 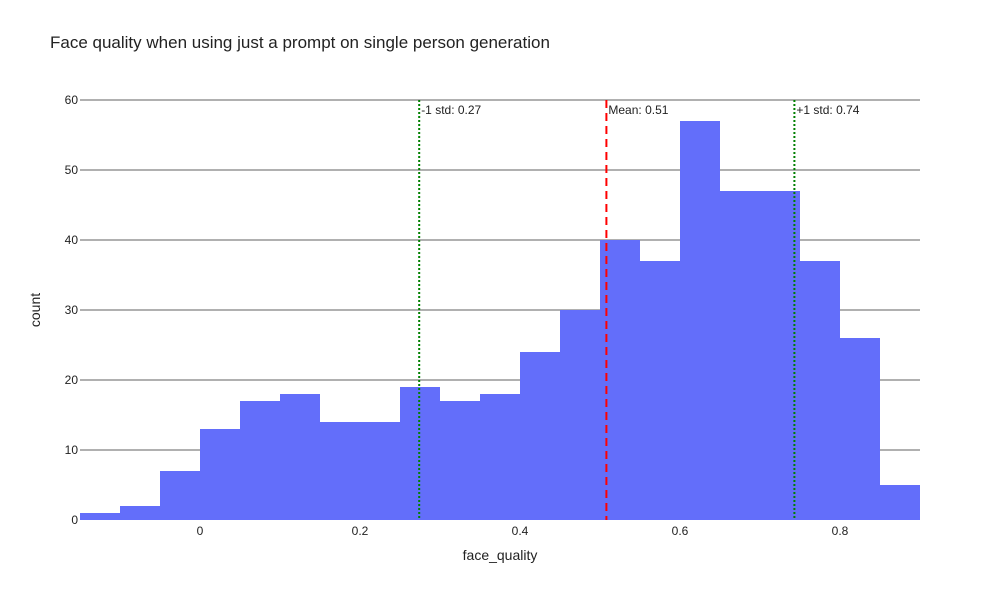 What do you see at coordinates (200, 531) in the screenshot?
I see `x-tick-label-0: 0` at bounding box center [200, 531].